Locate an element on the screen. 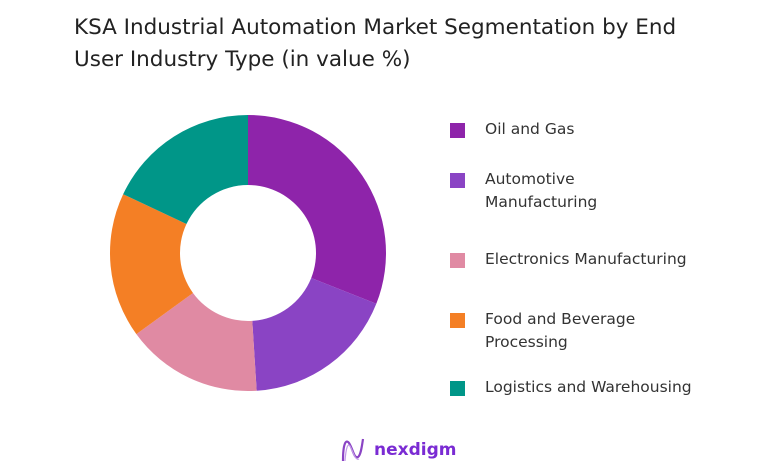  legend-label: Automotive Manufacturing is located at coordinates (541, 190).